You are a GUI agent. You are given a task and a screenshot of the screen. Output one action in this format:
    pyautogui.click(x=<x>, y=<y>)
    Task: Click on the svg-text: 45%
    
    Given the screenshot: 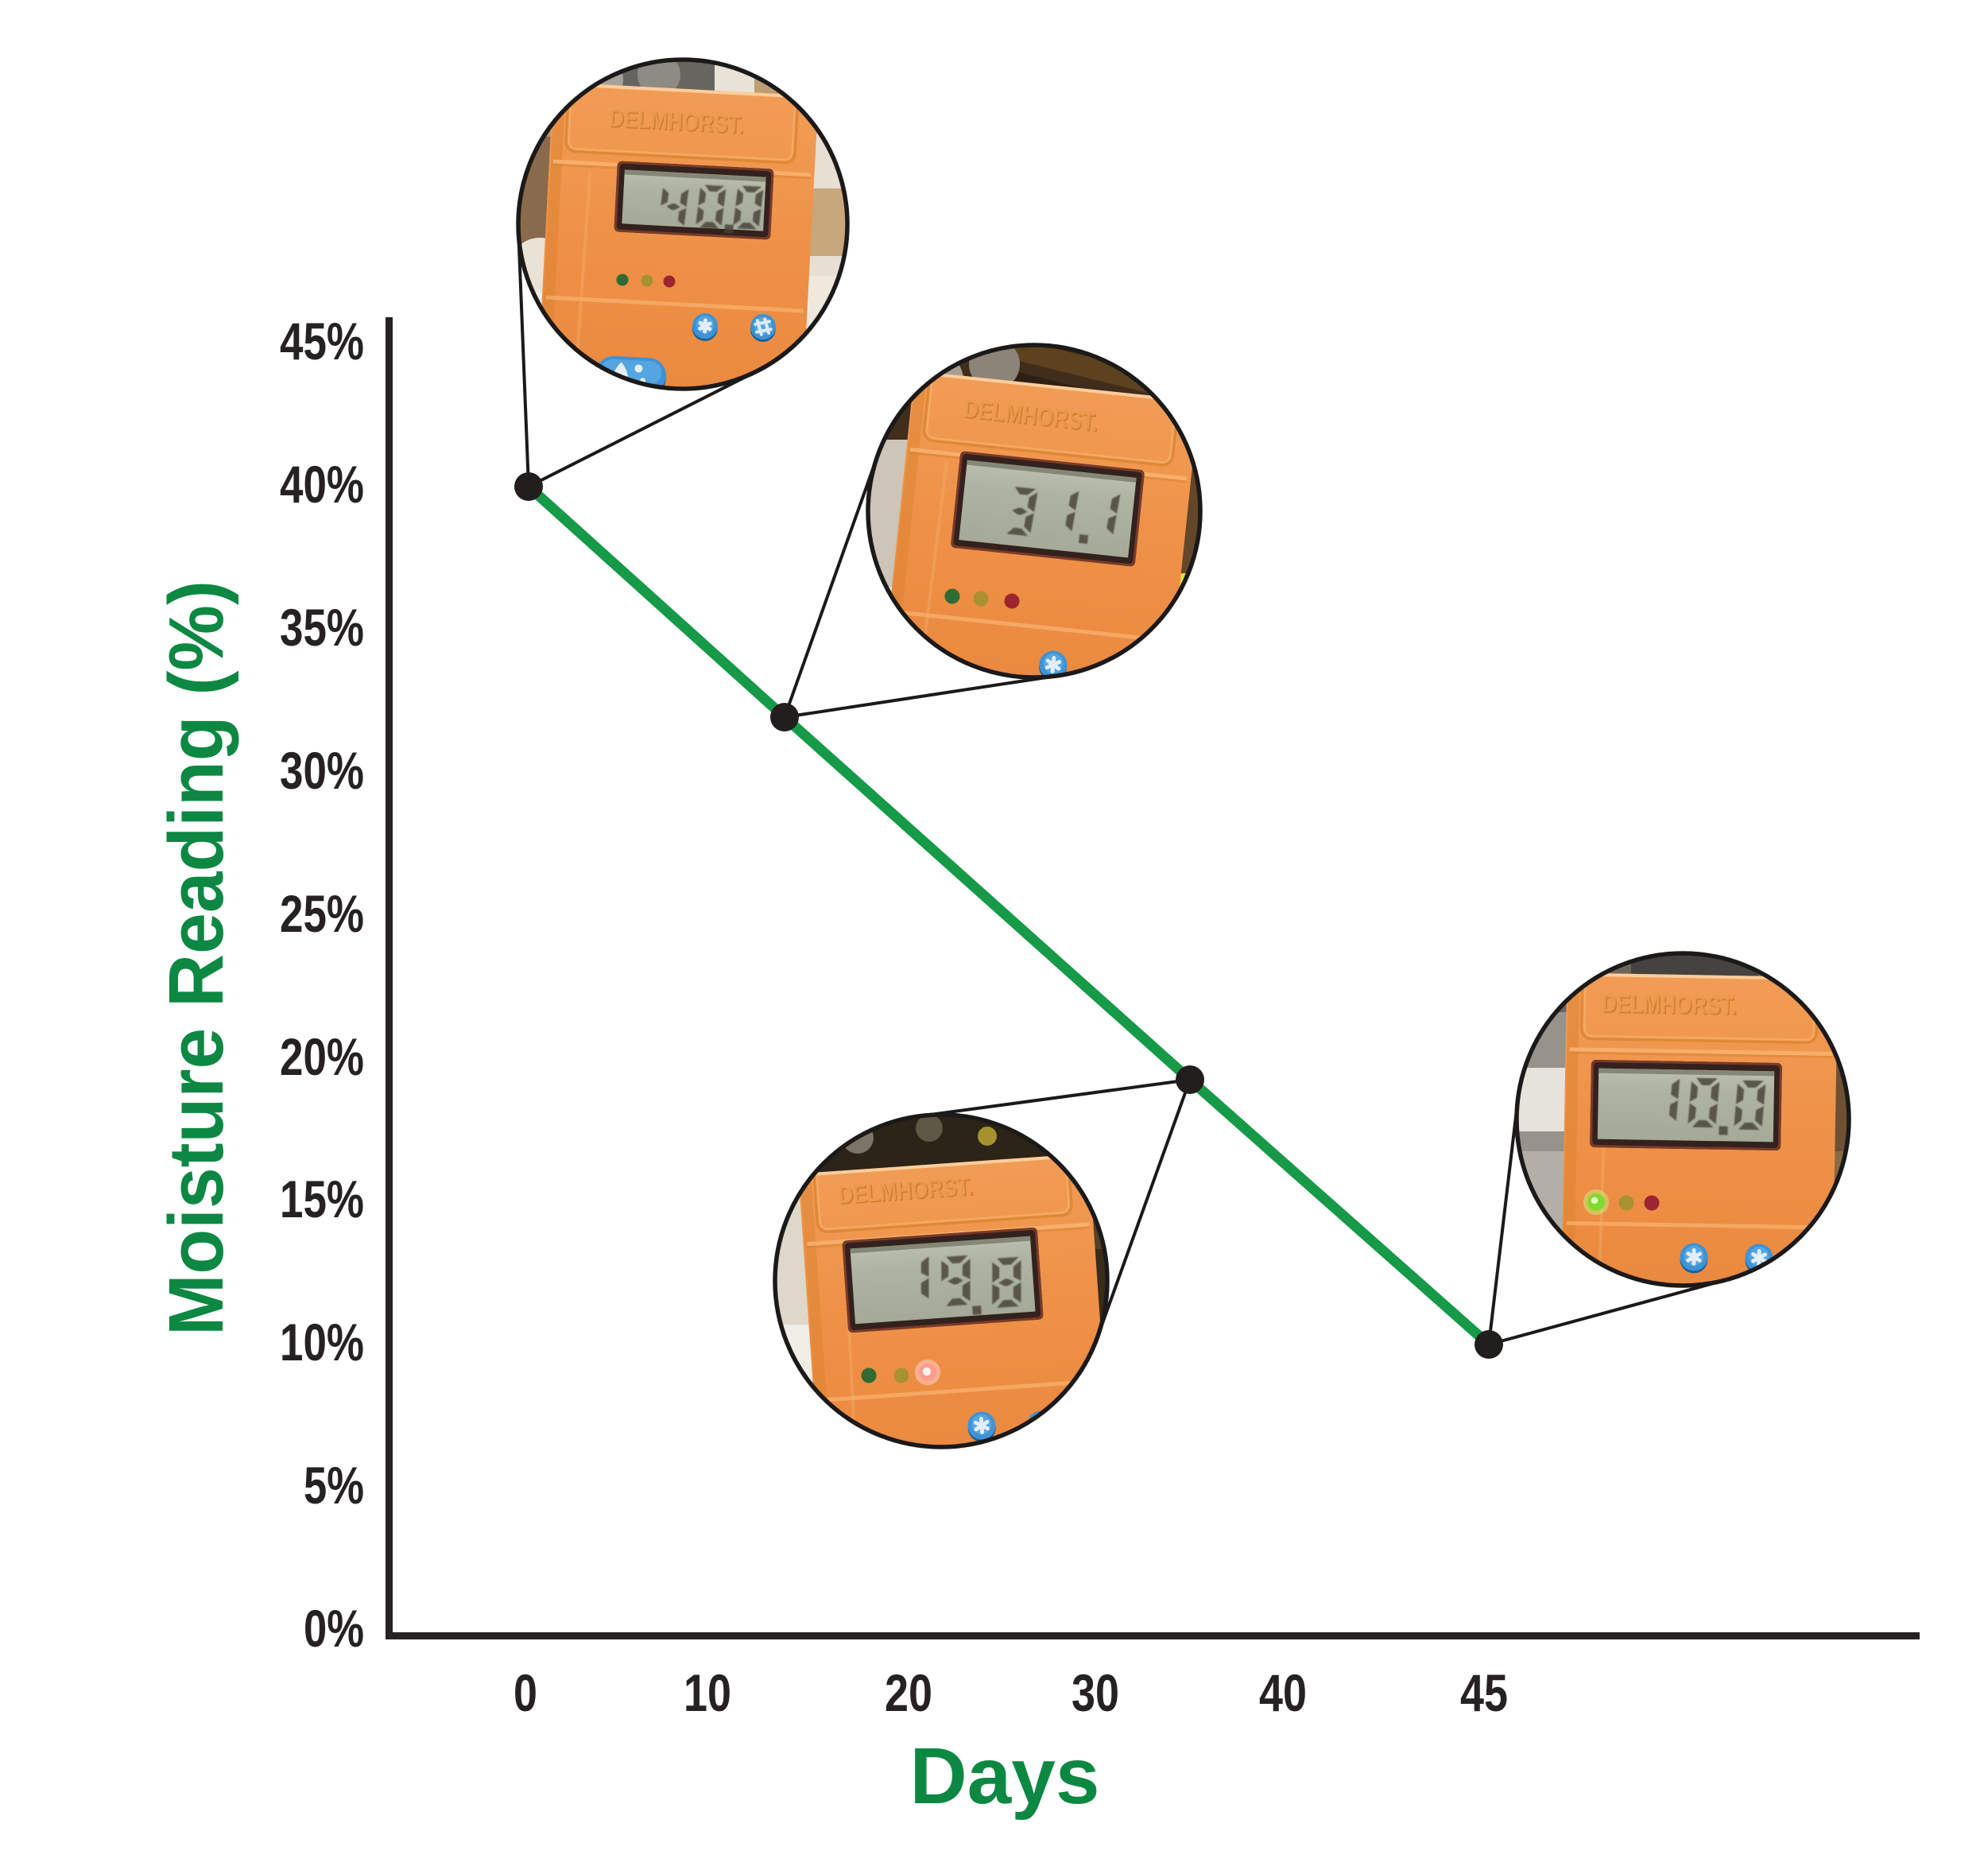 What is the action you would take?
    pyautogui.click(x=322, y=341)
    